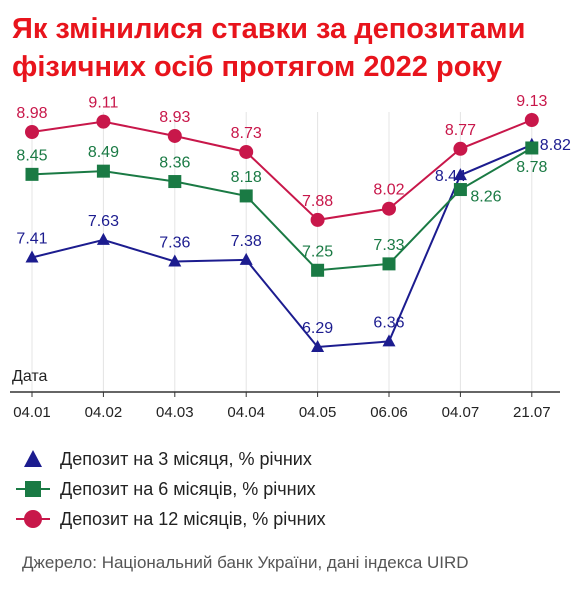 This screenshot has height=600, width=585. What do you see at coordinates (174, 117) in the screenshot?
I see `data-label: 8.93` at bounding box center [174, 117].